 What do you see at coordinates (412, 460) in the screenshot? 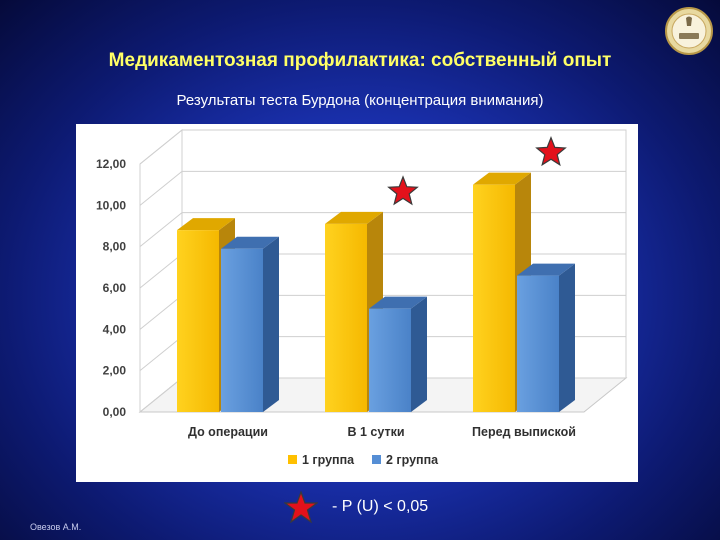
I see `legend-label: 2 группа` at bounding box center [412, 460].